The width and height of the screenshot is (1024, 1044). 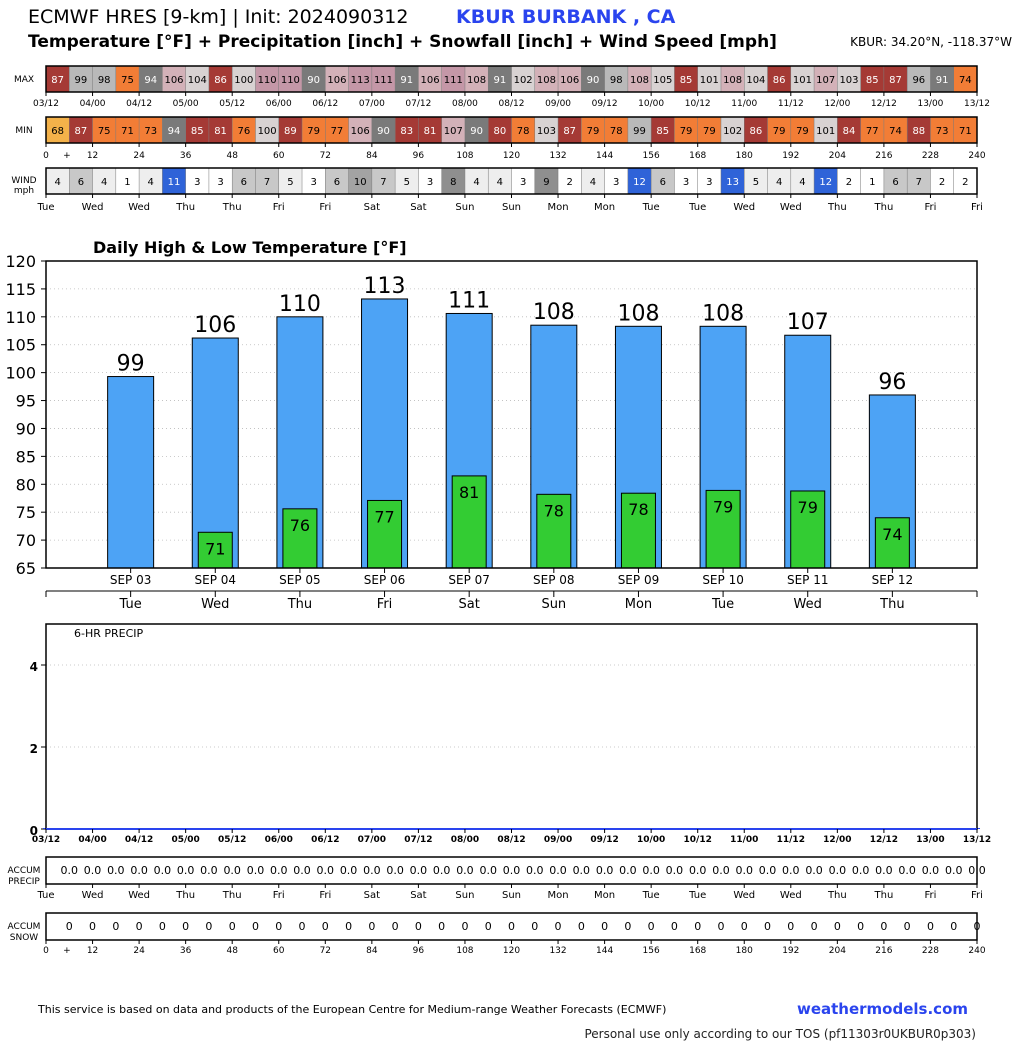 I want to click on hour-tick-label: 120, so click(x=511, y=156).